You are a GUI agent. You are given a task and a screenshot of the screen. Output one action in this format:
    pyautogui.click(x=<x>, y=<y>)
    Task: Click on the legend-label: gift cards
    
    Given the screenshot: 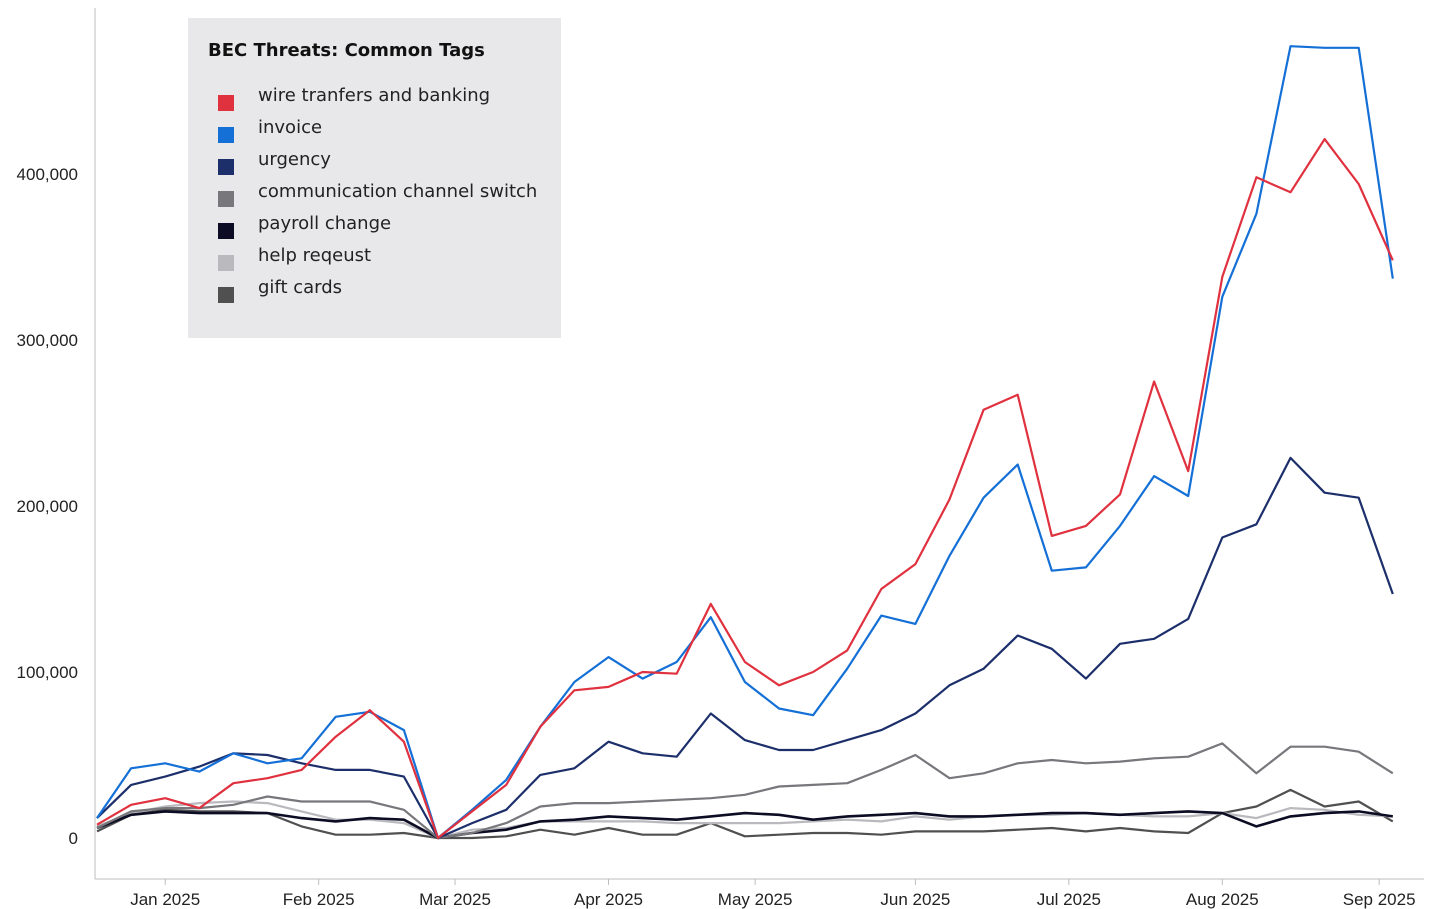 What is the action you would take?
    pyautogui.click(x=300, y=287)
    